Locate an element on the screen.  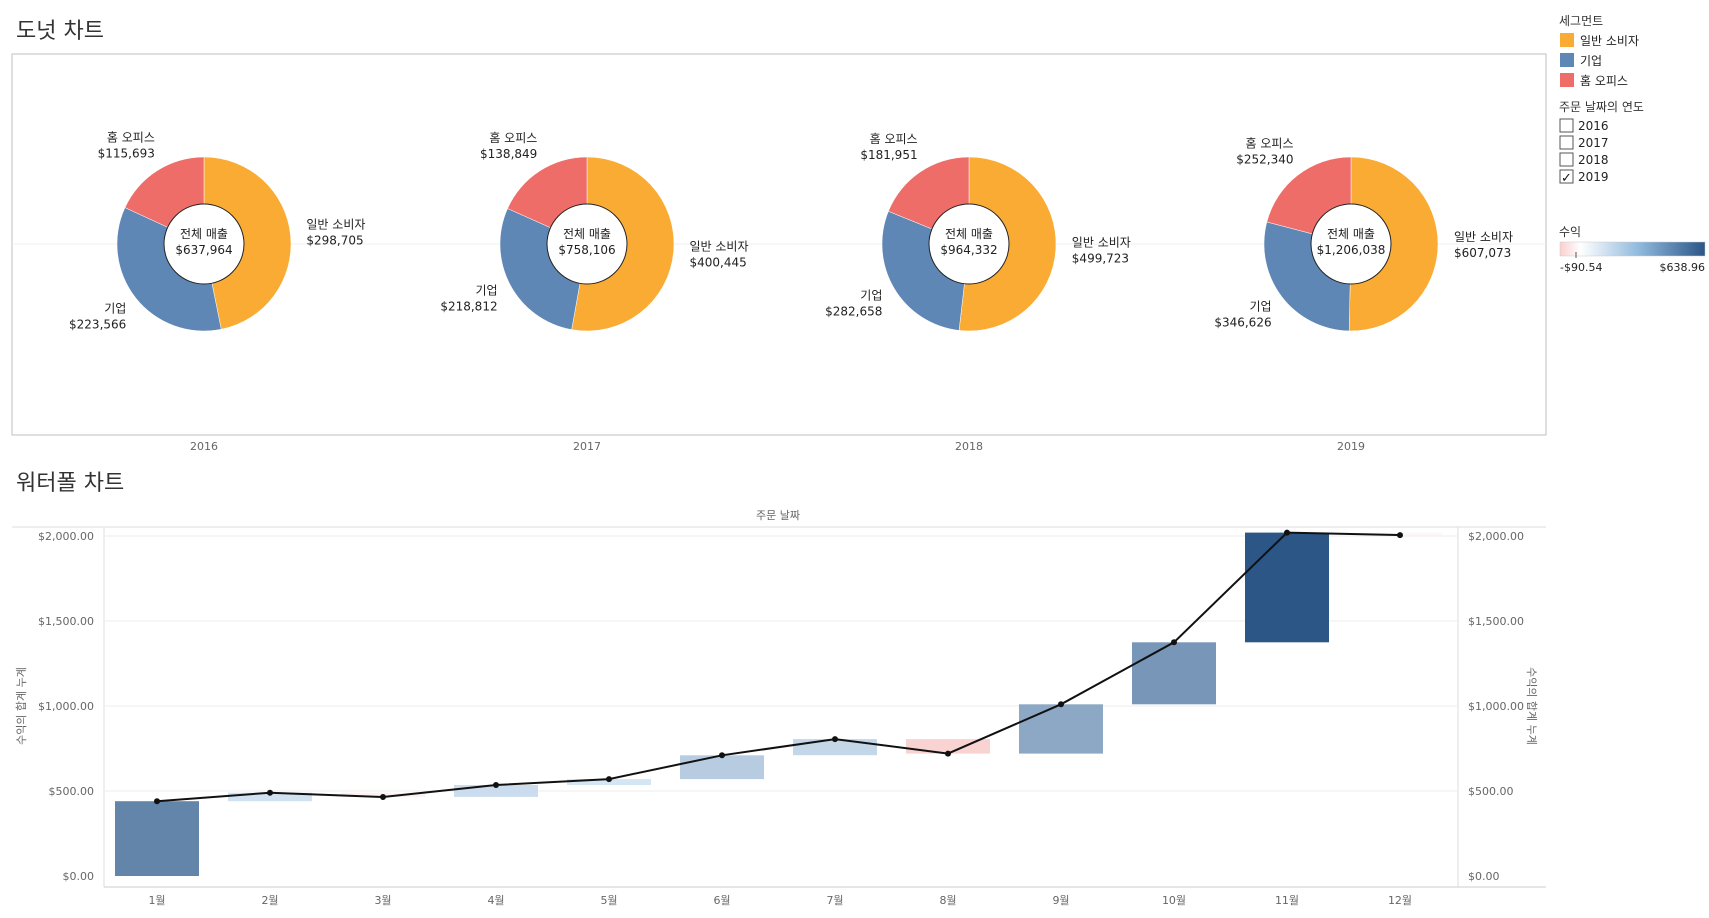
donut-slice-value-label: $499,723 is located at coordinates (1100, 259).